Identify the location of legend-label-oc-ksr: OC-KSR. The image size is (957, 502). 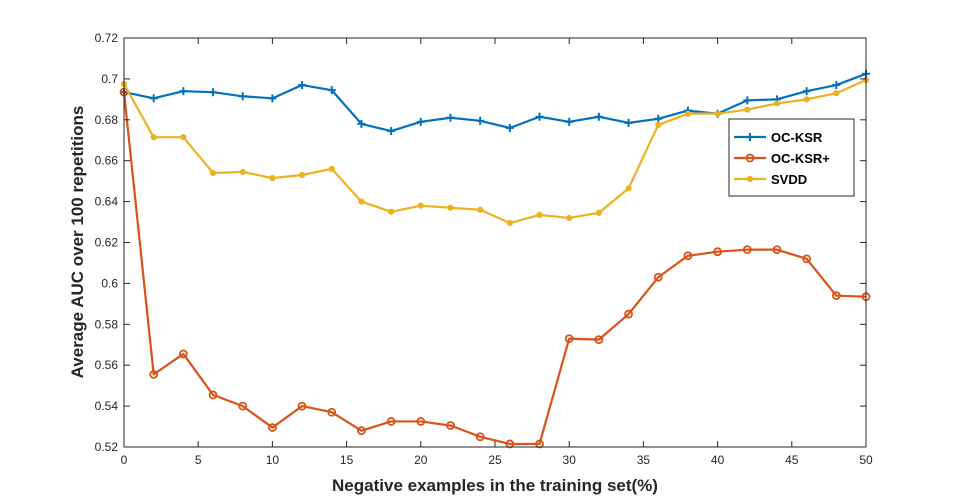
(797, 137).